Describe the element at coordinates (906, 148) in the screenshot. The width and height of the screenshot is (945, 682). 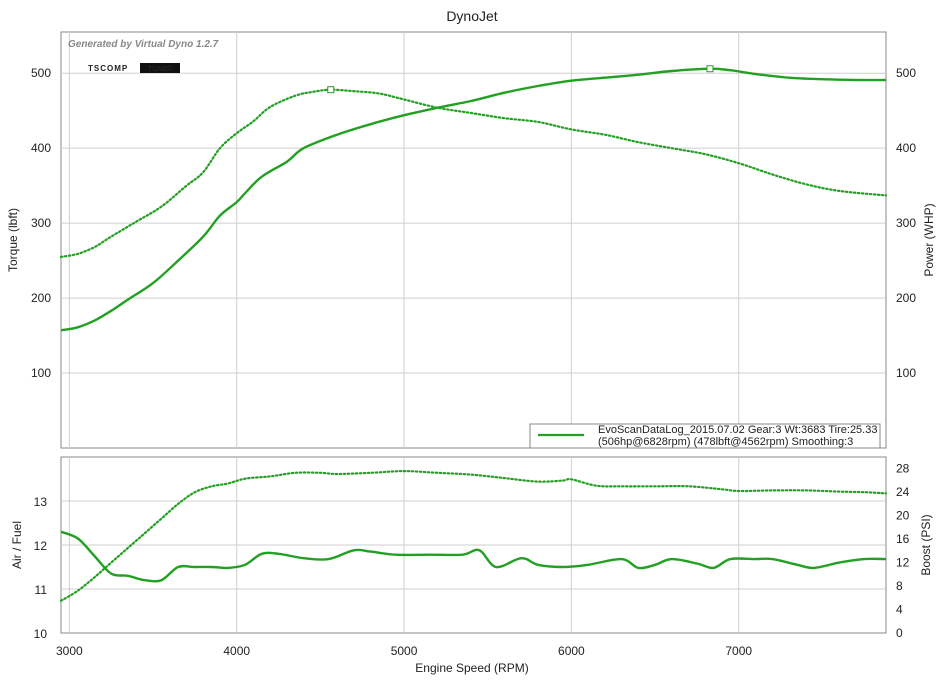
I see `top-ytick-right: 400` at that location.